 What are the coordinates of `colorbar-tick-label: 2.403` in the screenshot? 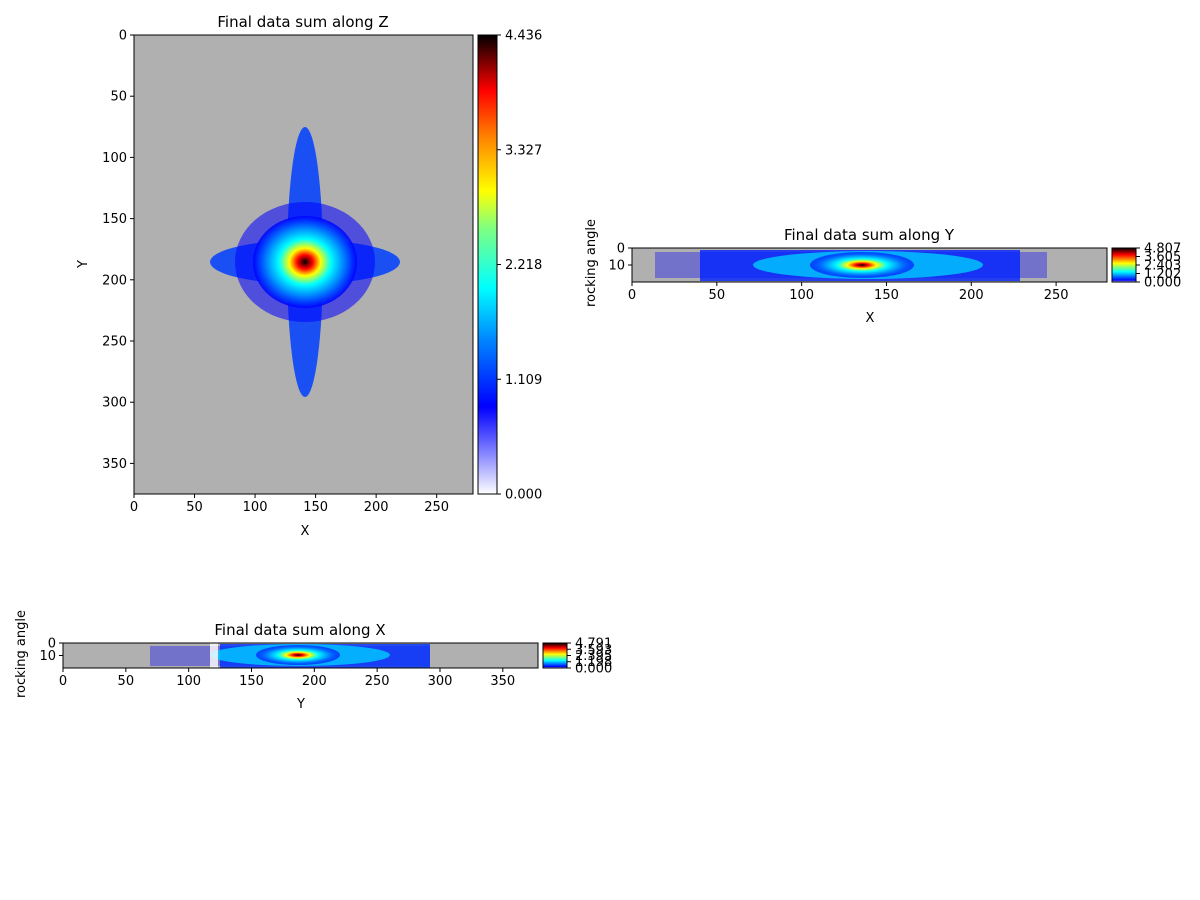 It's located at (1162, 266).